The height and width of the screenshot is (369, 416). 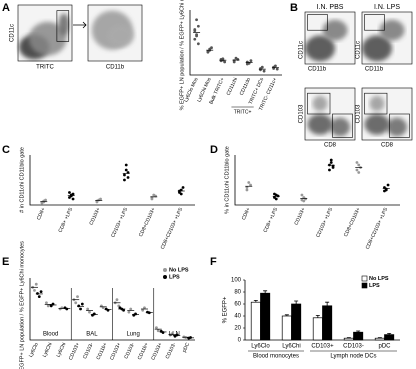 I want to click on y-tick-label: 40, so click(x=237, y=317).